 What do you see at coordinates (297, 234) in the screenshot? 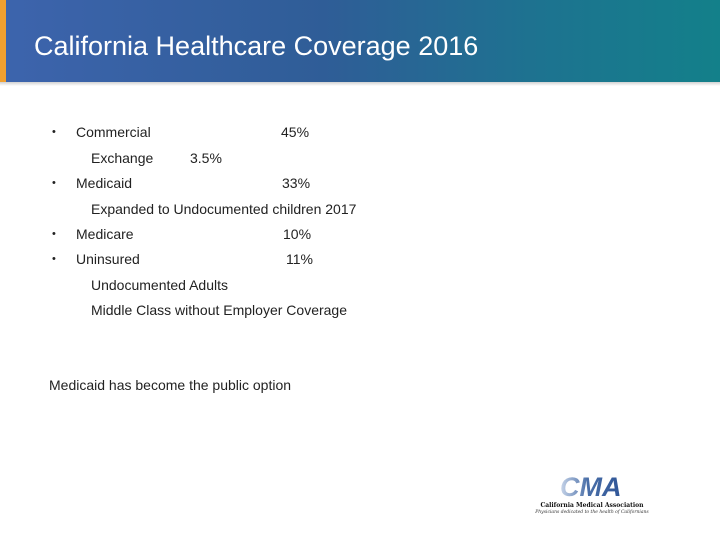
I see `row-medicare-value: 10%` at bounding box center [297, 234].